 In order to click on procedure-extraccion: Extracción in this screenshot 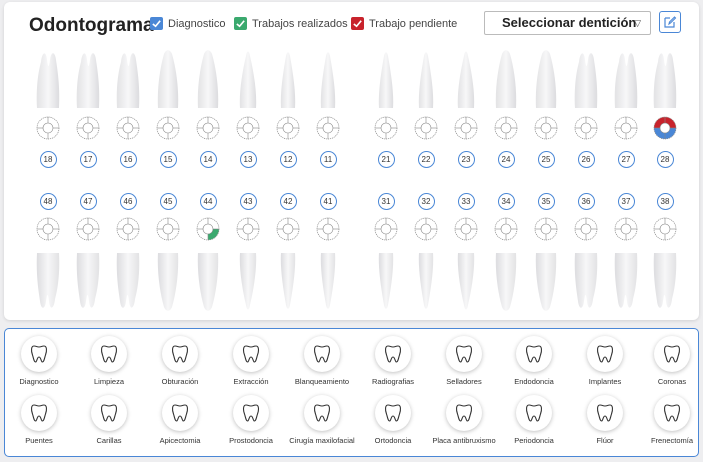, I will do `click(251, 361)`.